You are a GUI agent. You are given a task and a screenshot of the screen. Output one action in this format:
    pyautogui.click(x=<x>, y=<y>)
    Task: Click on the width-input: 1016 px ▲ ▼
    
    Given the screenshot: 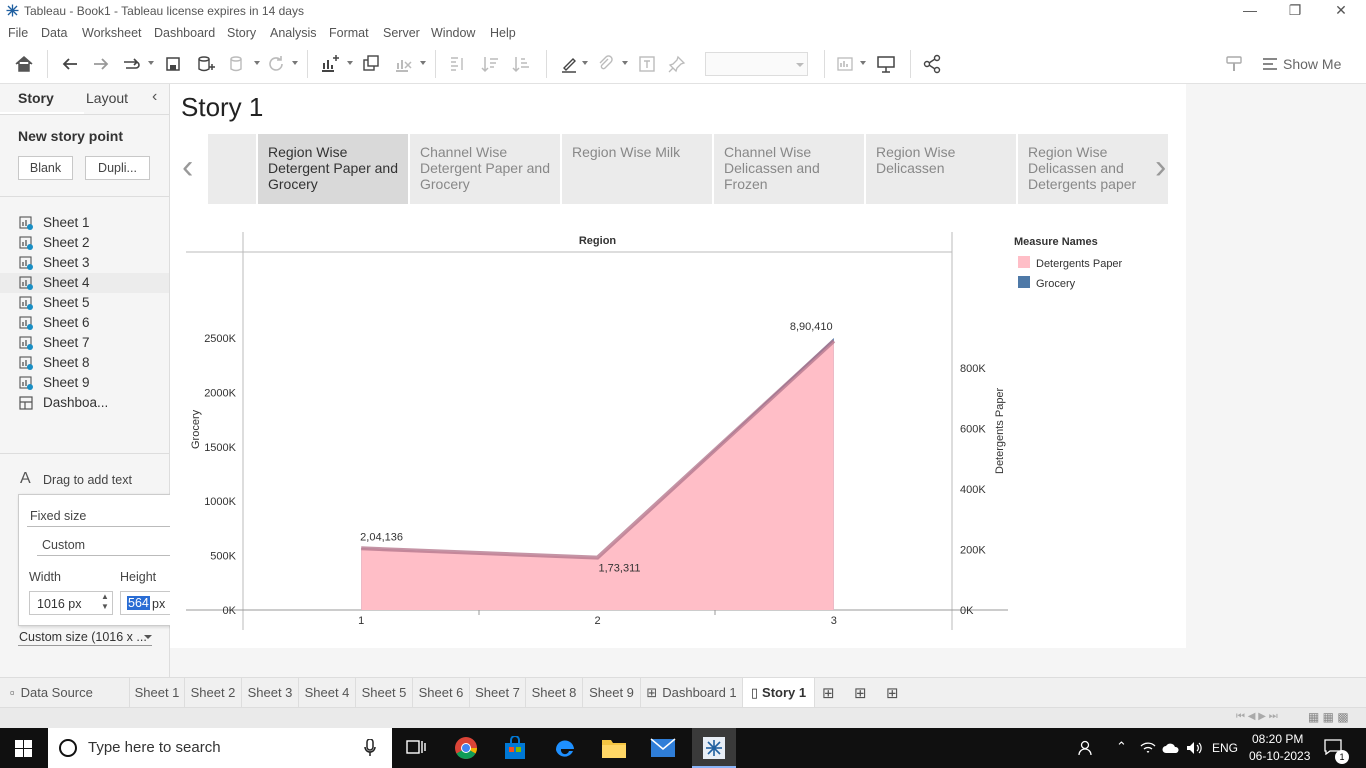 What is the action you would take?
    pyautogui.click(x=71, y=603)
    